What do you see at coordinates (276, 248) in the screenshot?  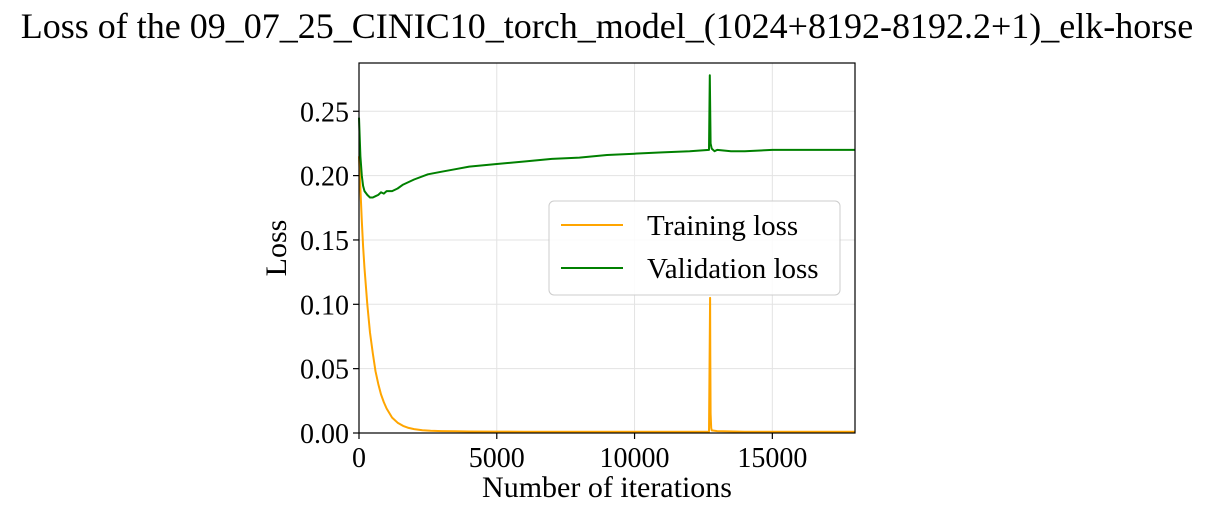 I see `y-axis-label: Loss` at bounding box center [276, 248].